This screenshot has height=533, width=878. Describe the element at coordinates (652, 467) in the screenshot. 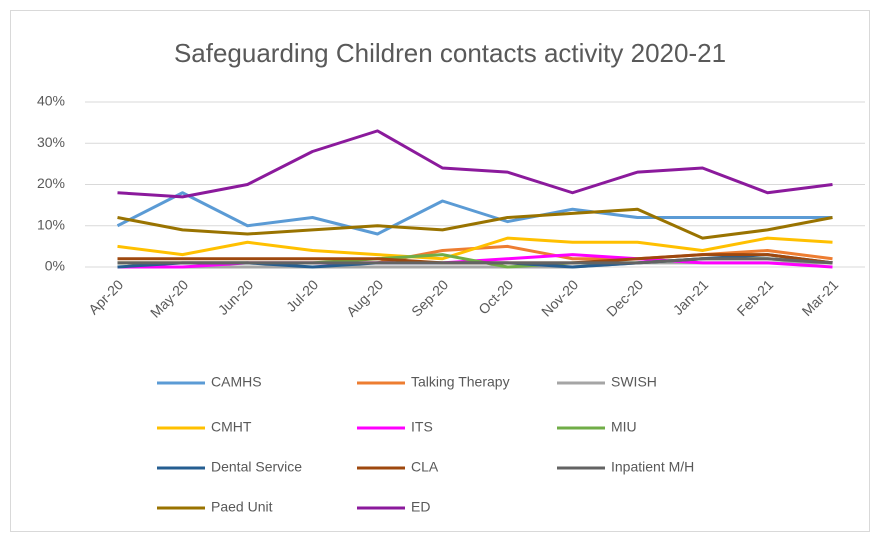

I see `legend-label: Inpatient M/H` at that location.